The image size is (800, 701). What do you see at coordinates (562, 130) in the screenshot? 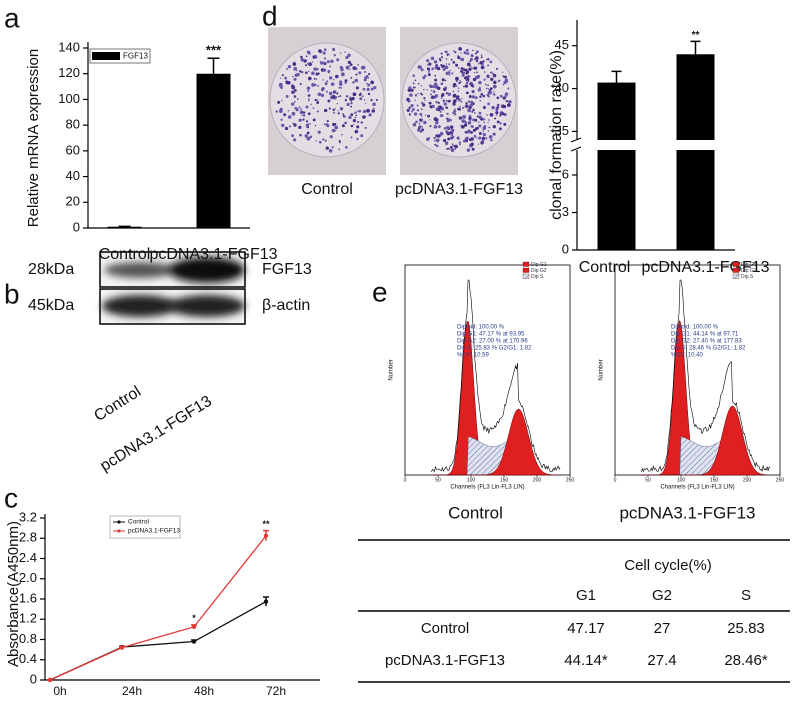
I see `y-tick-label: 35` at bounding box center [562, 130].